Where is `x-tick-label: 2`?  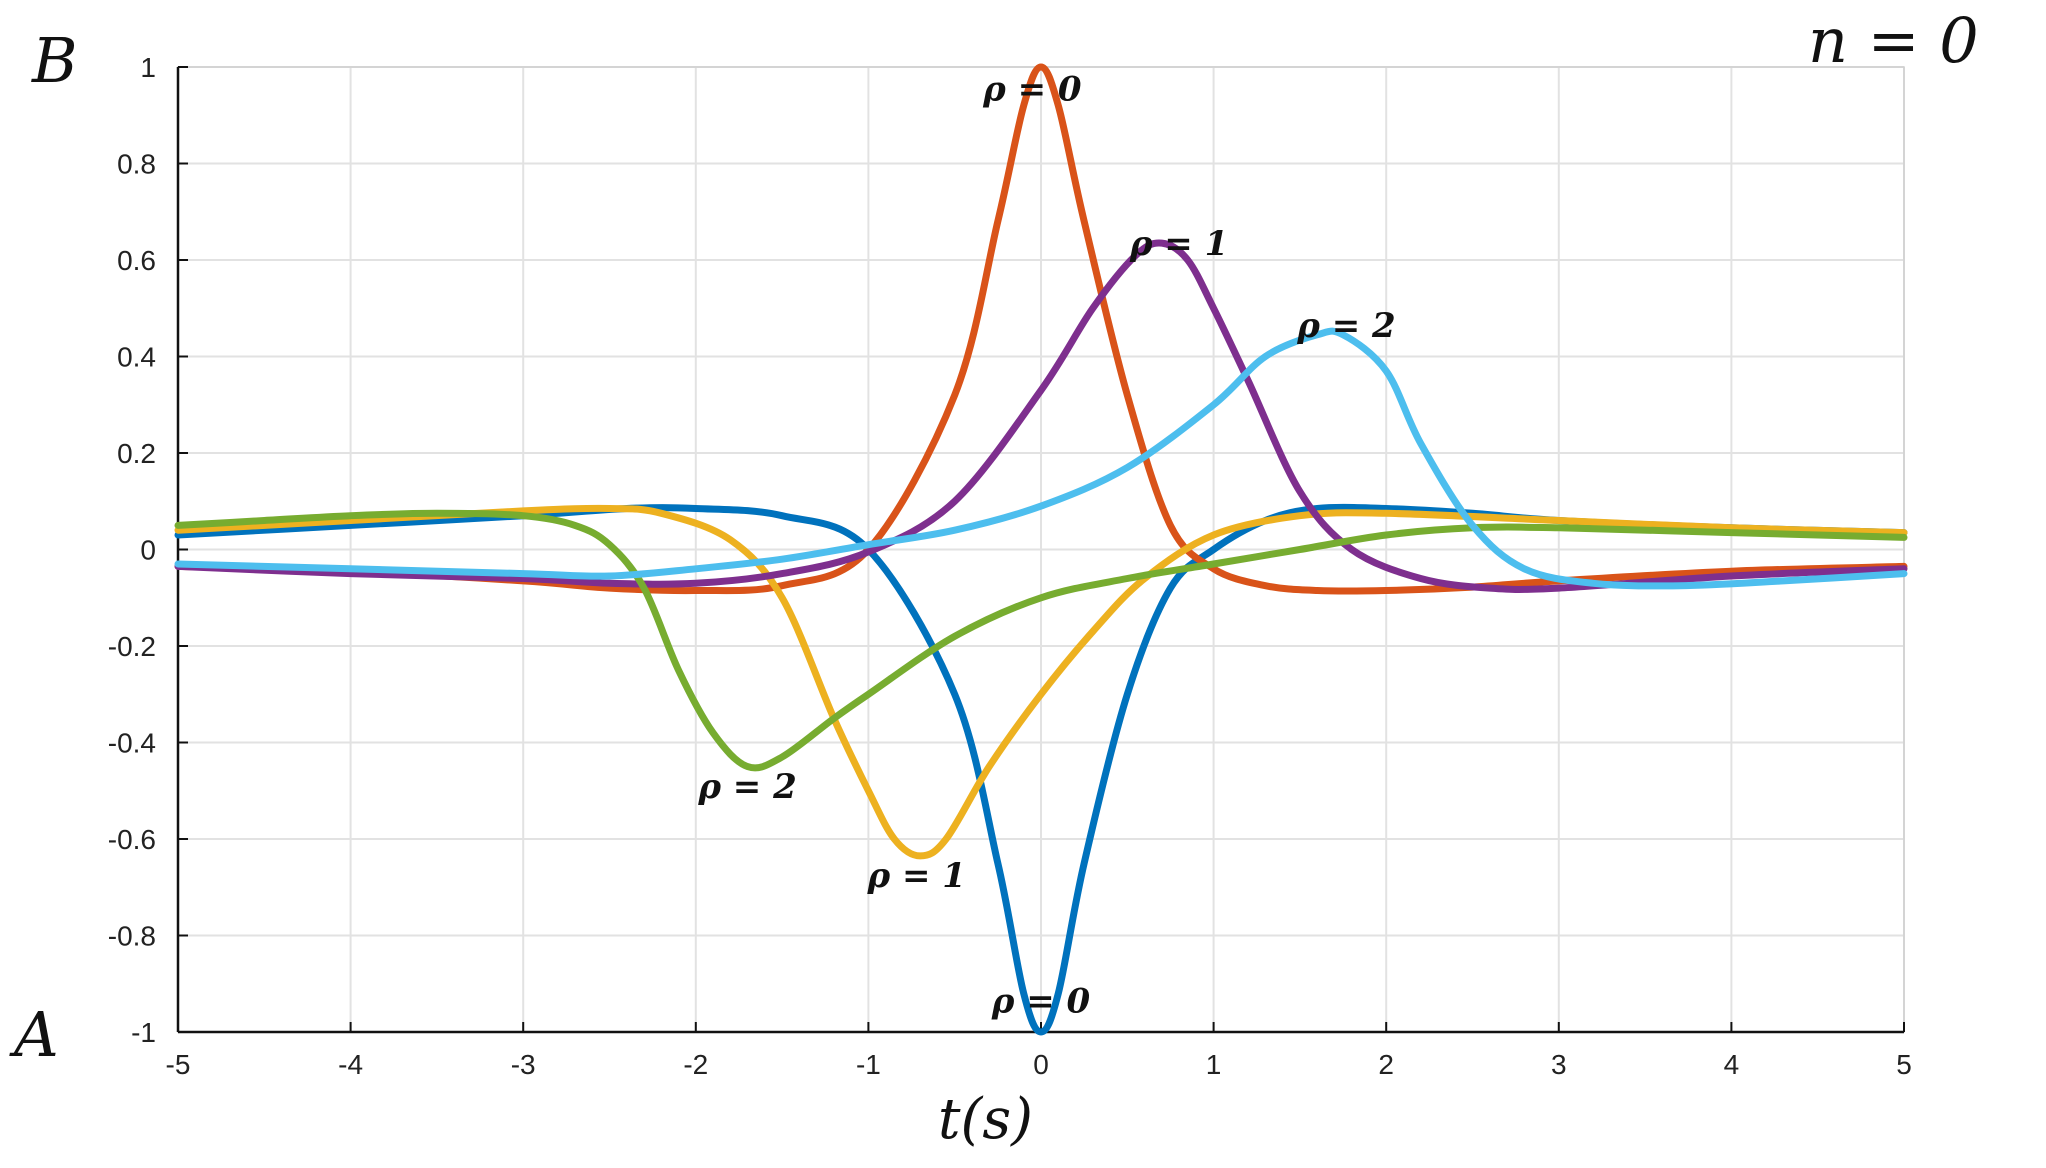
x-tick-label: 2 is located at coordinates (1386, 1064).